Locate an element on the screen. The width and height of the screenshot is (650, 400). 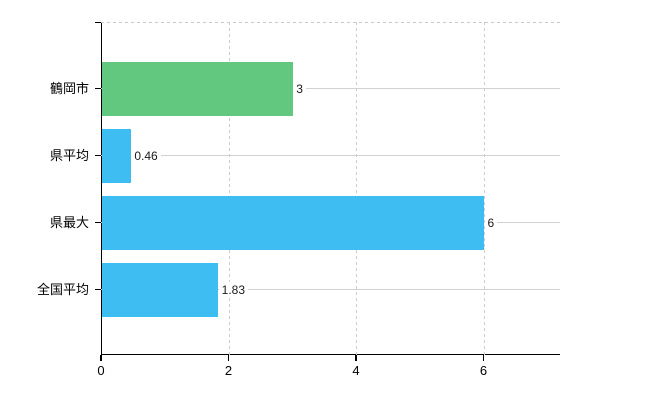
x-tick-label: 0 is located at coordinates (101, 370).